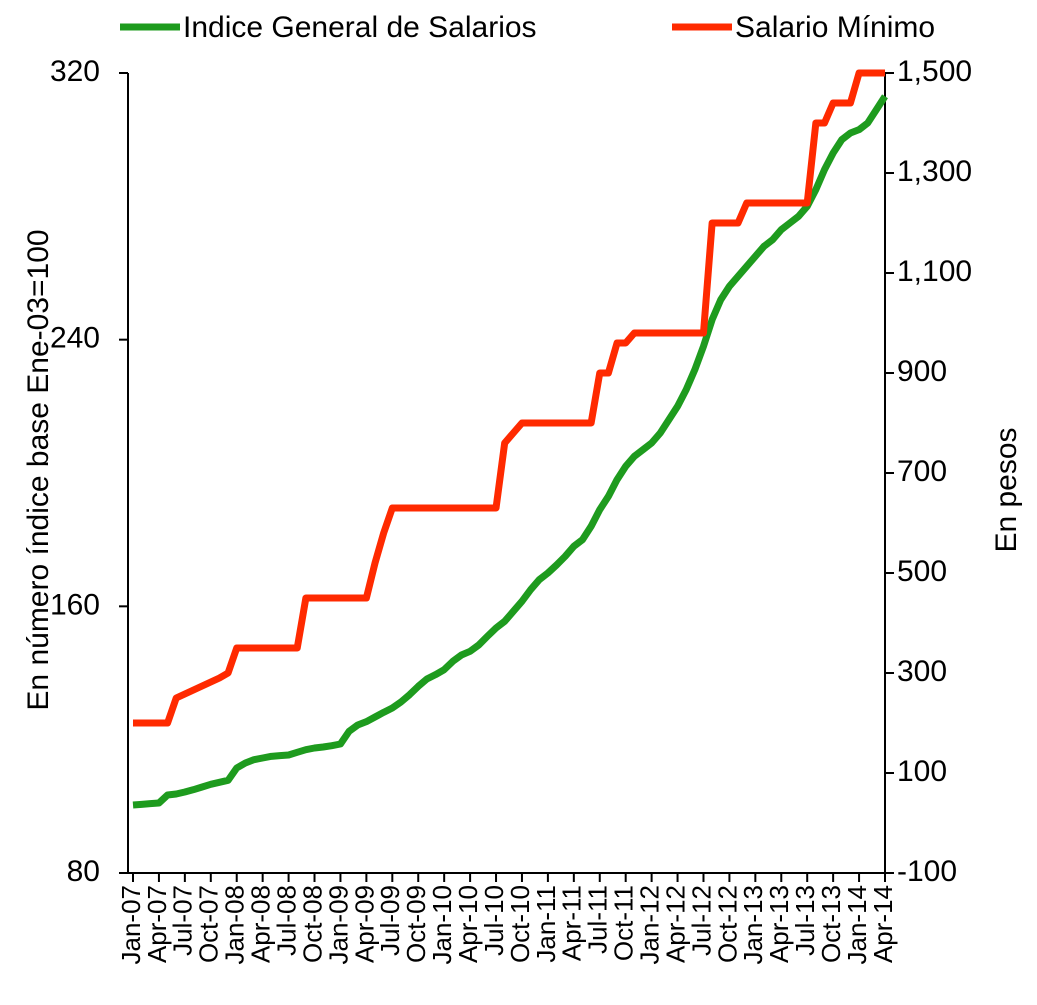  Describe the element at coordinates (261, 924) in the screenshot. I see `x-tick-label: Apr-08` at that location.